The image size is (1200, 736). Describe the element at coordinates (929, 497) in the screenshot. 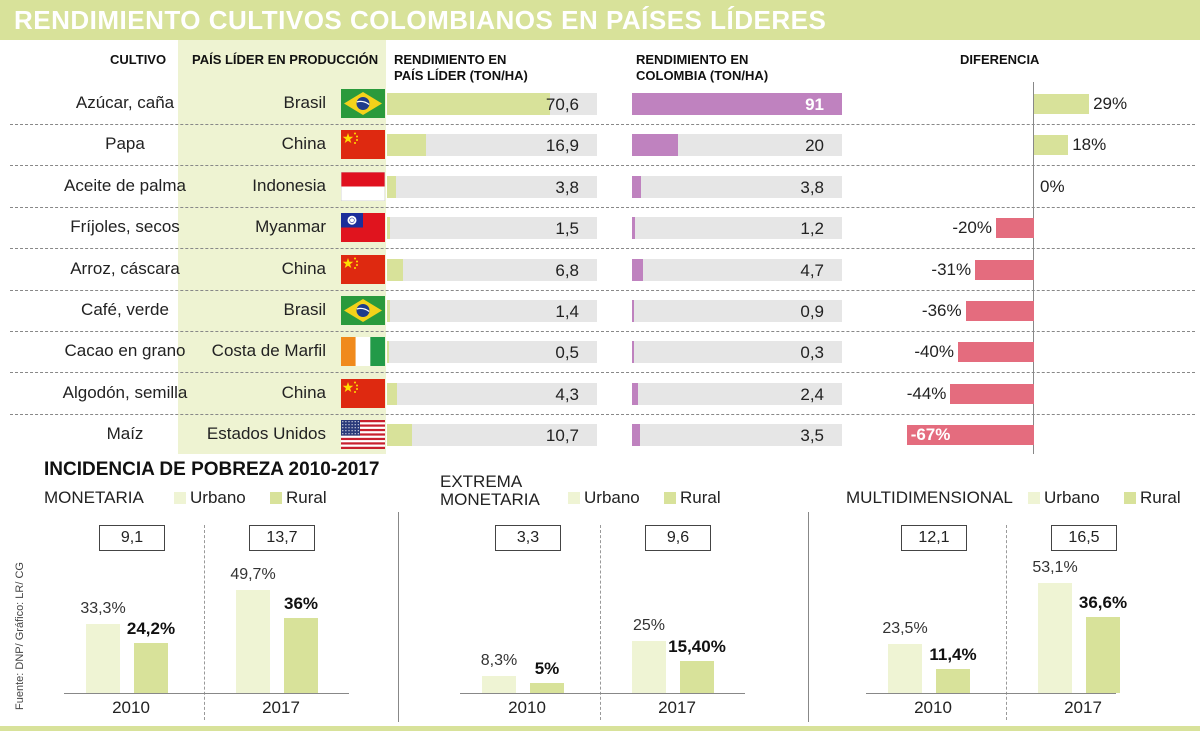

I see `group-name: MULTIDIMENSIONAL` at that location.